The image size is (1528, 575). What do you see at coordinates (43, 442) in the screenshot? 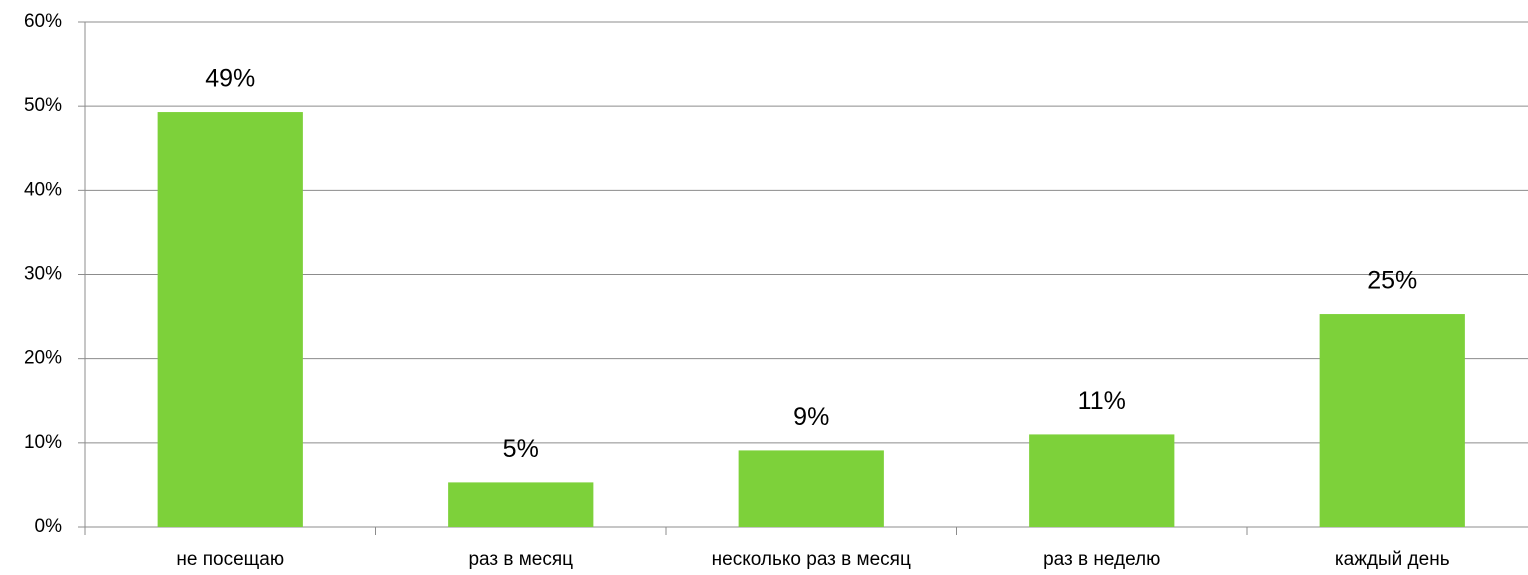
I see `y-tick-label: 10%` at bounding box center [43, 442].